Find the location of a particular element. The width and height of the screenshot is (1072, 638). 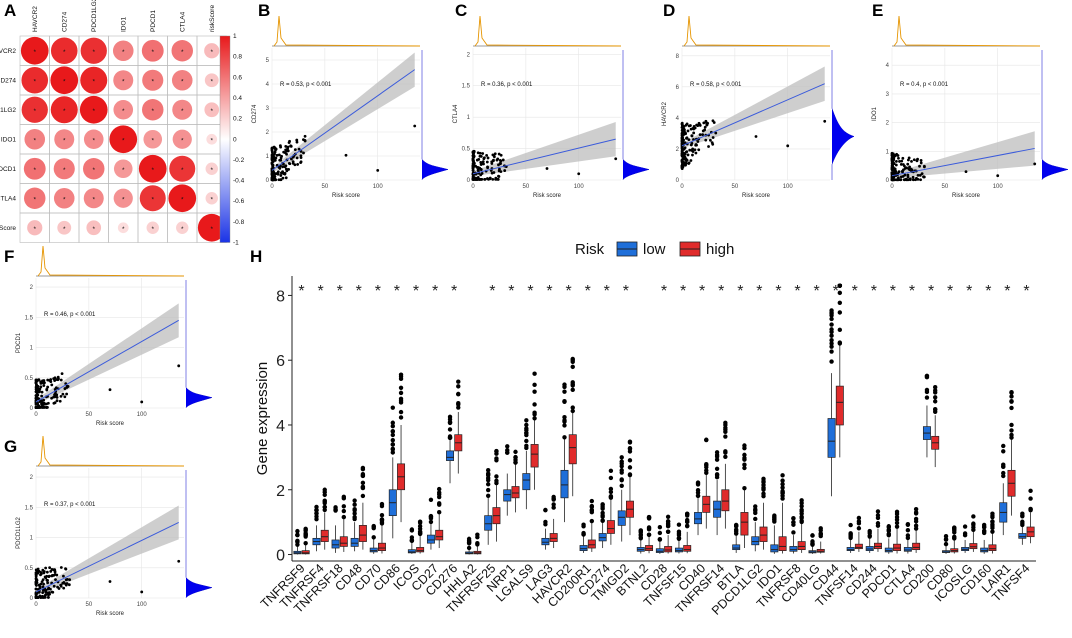

y-tick-label: 0.5 is located at coordinates (29, 569).